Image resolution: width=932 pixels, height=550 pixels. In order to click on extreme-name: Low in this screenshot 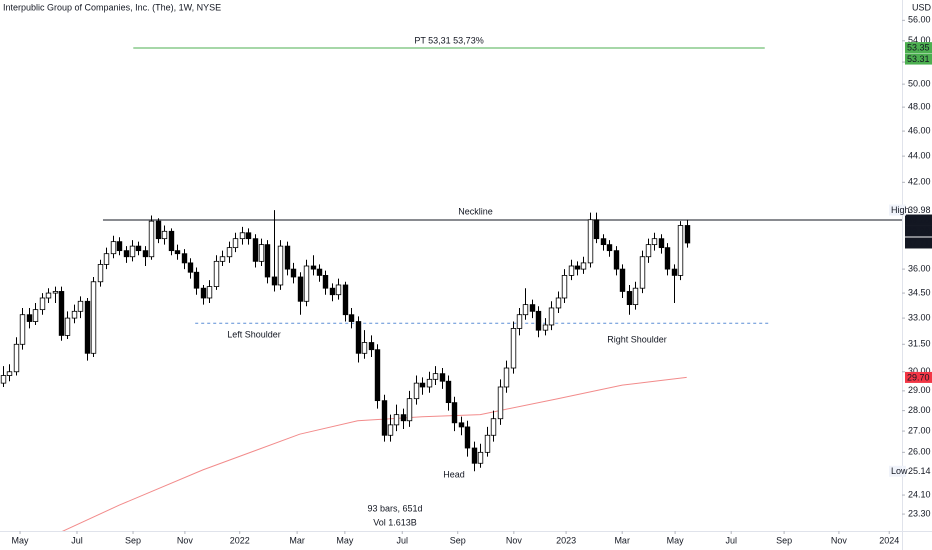, I will do `click(899, 471)`.